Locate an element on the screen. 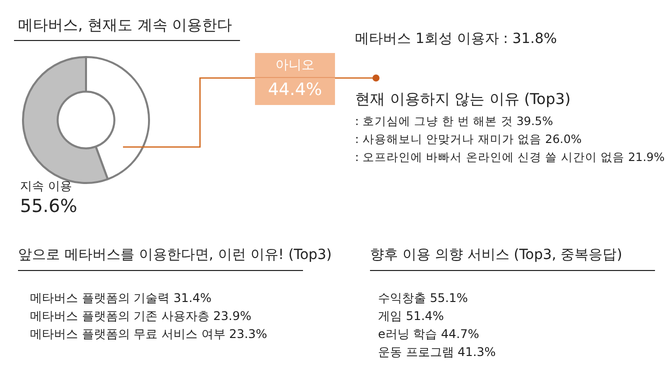 This screenshot has height=367, width=665. data-label: 44.4% is located at coordinates (294, 89).